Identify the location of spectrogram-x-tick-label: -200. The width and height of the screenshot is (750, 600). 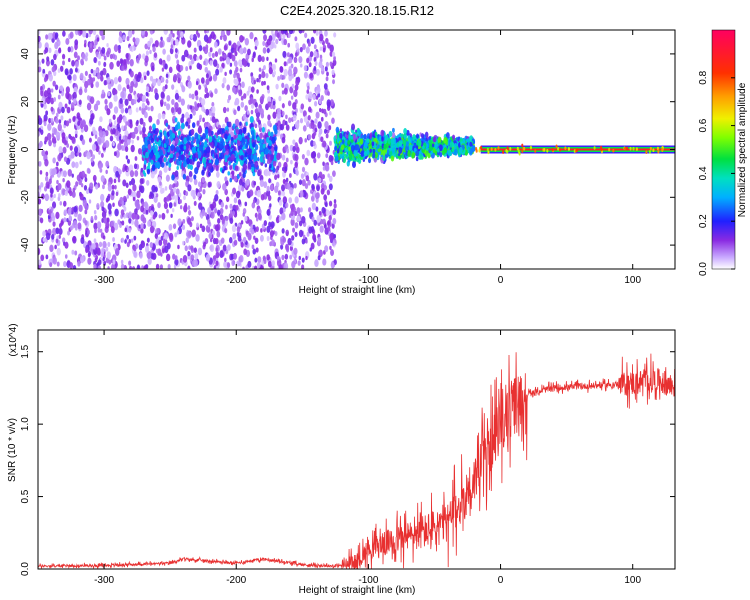
(236, 280).